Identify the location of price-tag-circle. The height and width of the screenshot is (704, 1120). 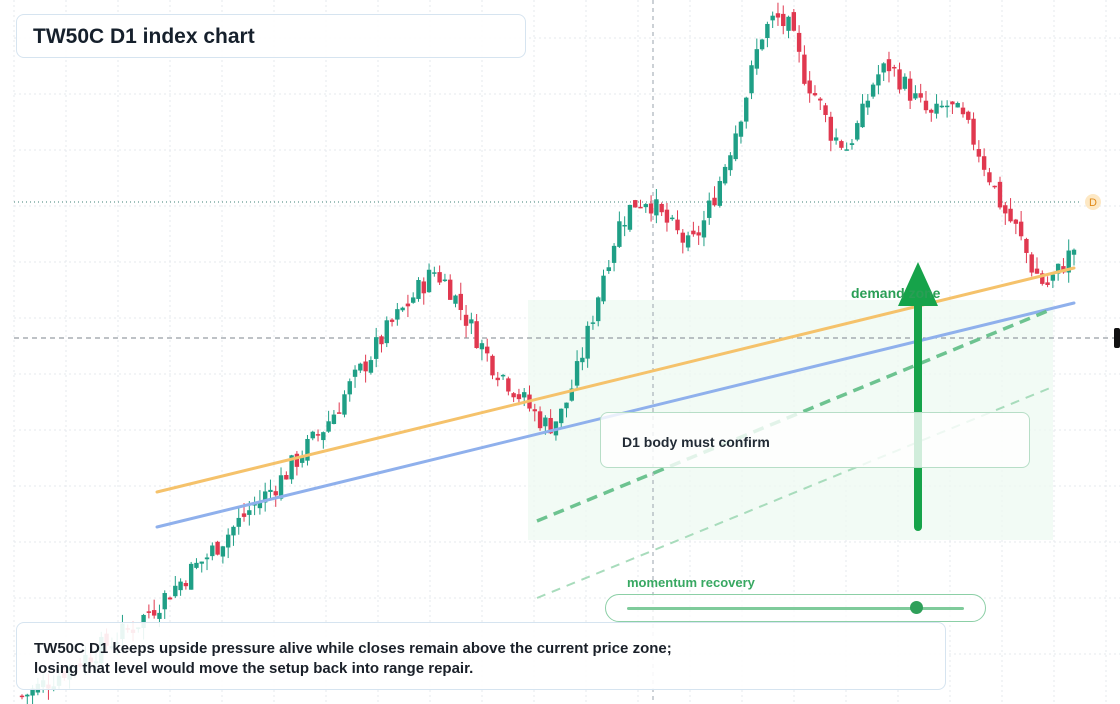
(1093, 202).